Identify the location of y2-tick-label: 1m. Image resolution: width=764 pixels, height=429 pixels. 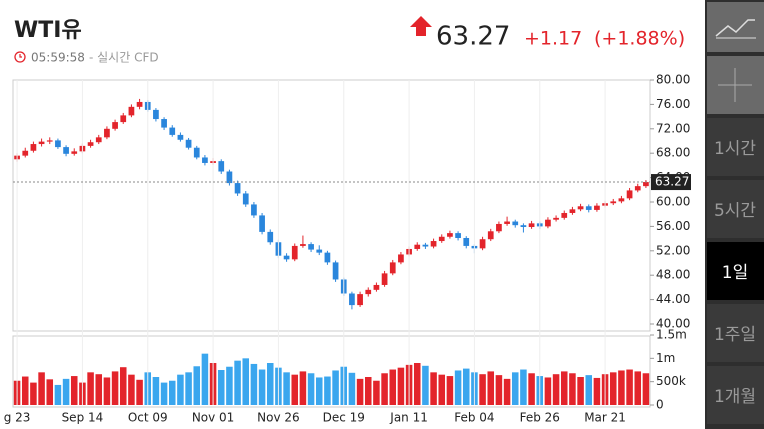
(665, 358).